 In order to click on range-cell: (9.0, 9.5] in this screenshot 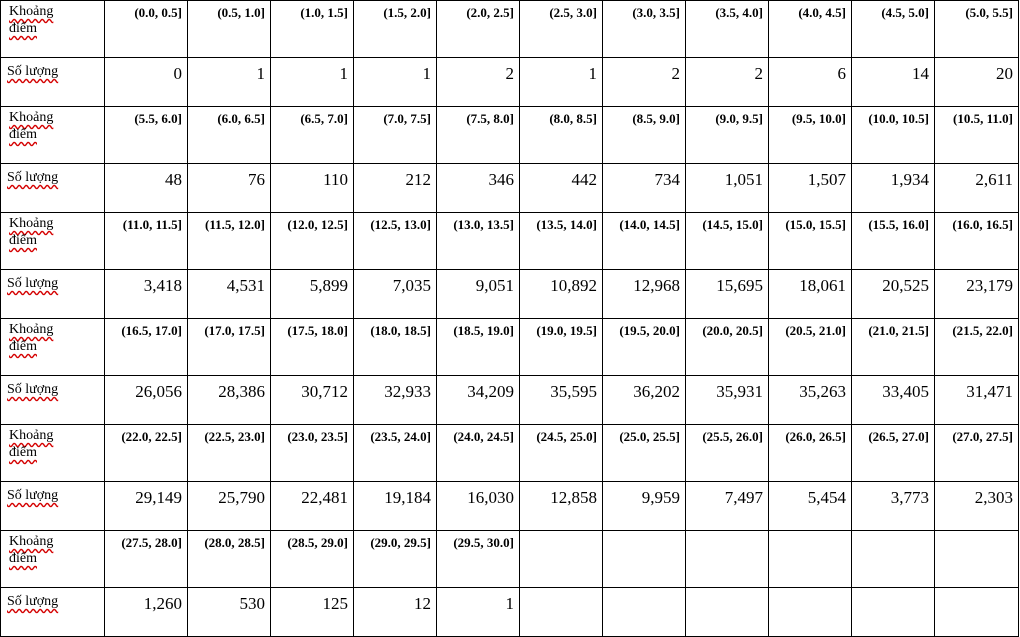, I will do `click(727, 135)`.